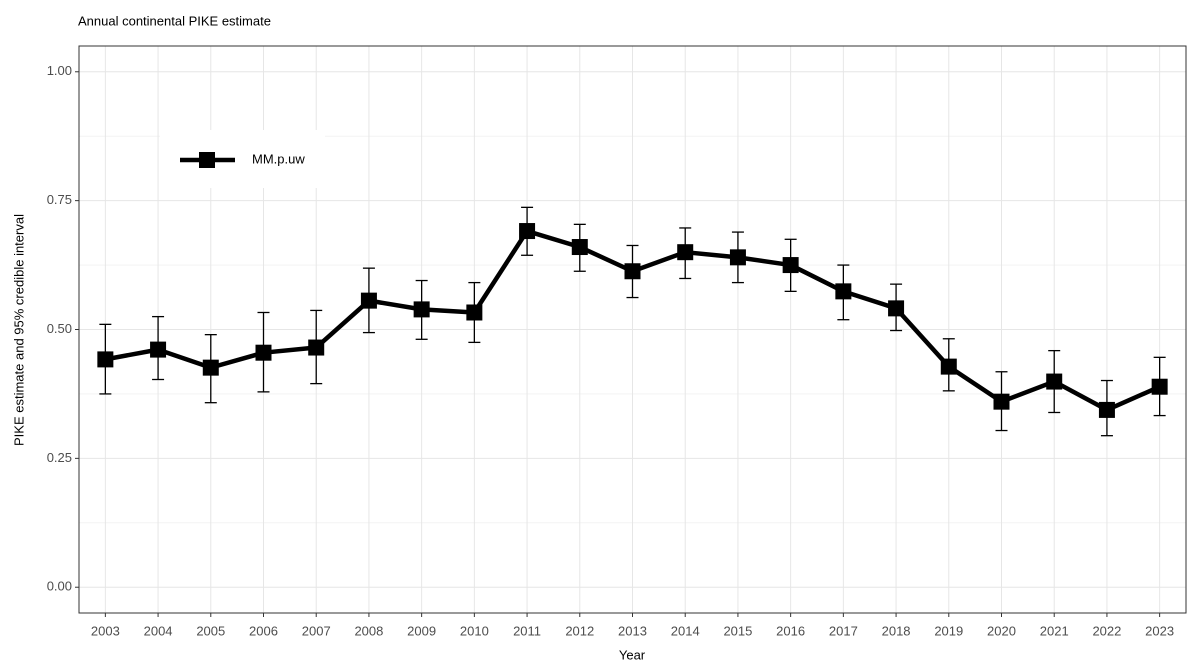 The width and height of the screenshot is (1193, 669). I want to click on x-tick-label: 2012, so click(579, 630).